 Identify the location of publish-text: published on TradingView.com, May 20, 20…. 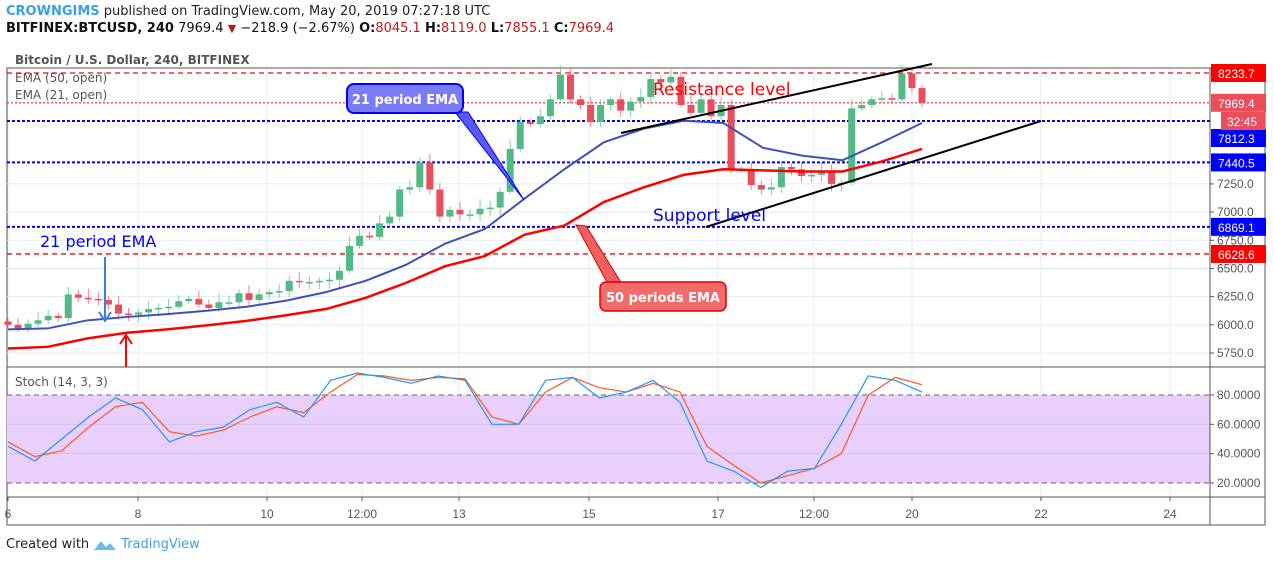
(297, 11).